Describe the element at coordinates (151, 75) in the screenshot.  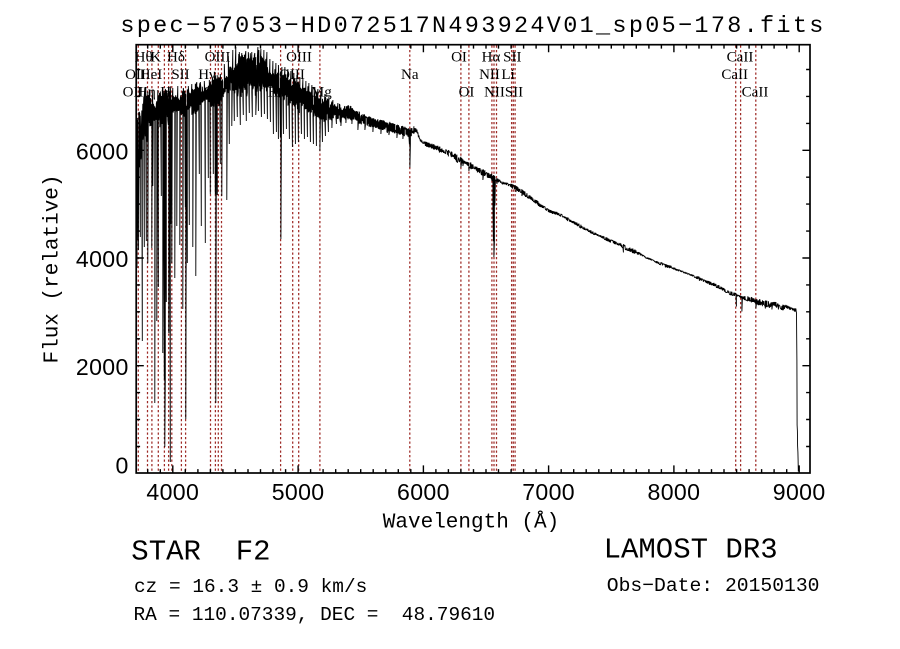
I see `svg-text: HeI` at that location.